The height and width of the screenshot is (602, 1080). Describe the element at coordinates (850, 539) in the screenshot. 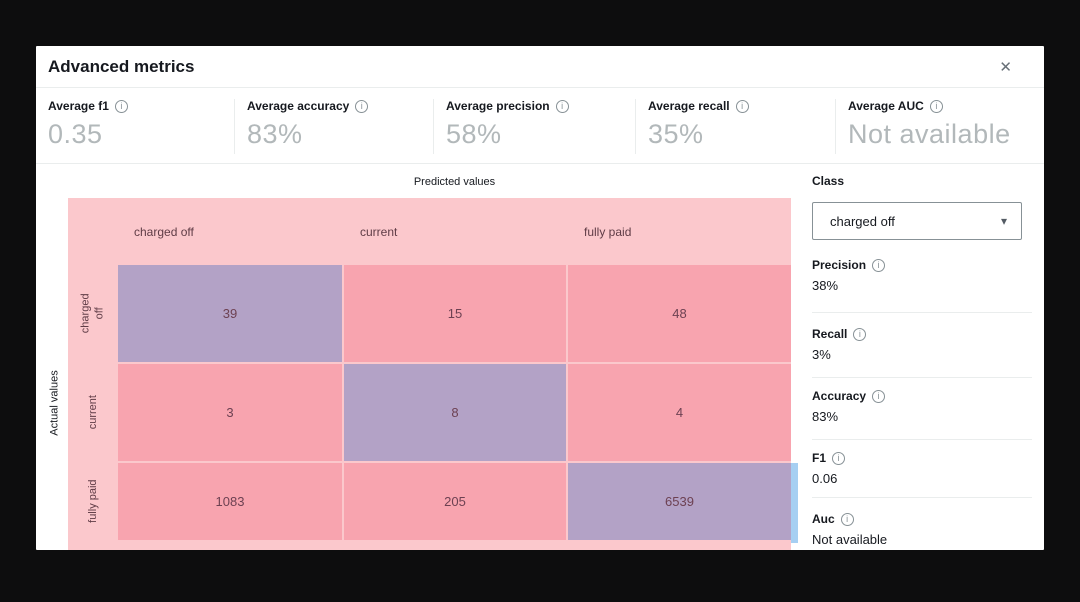

I see `panel-metric-value: Not available` at that location.